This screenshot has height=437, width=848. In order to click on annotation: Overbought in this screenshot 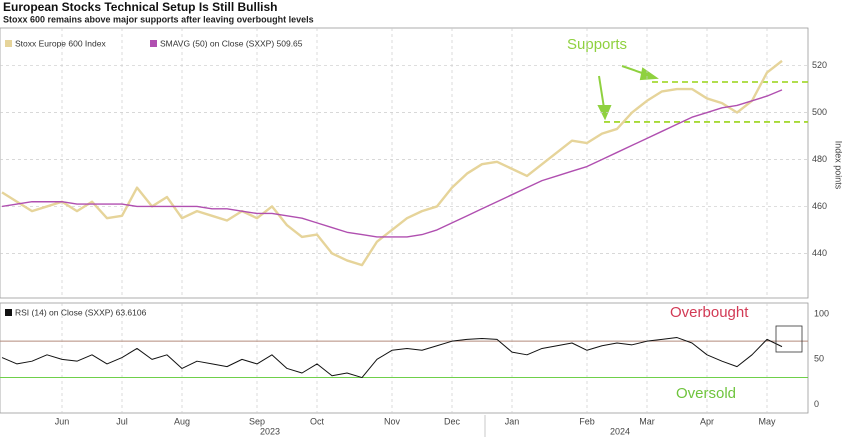, I will do `click(709, 312)`.